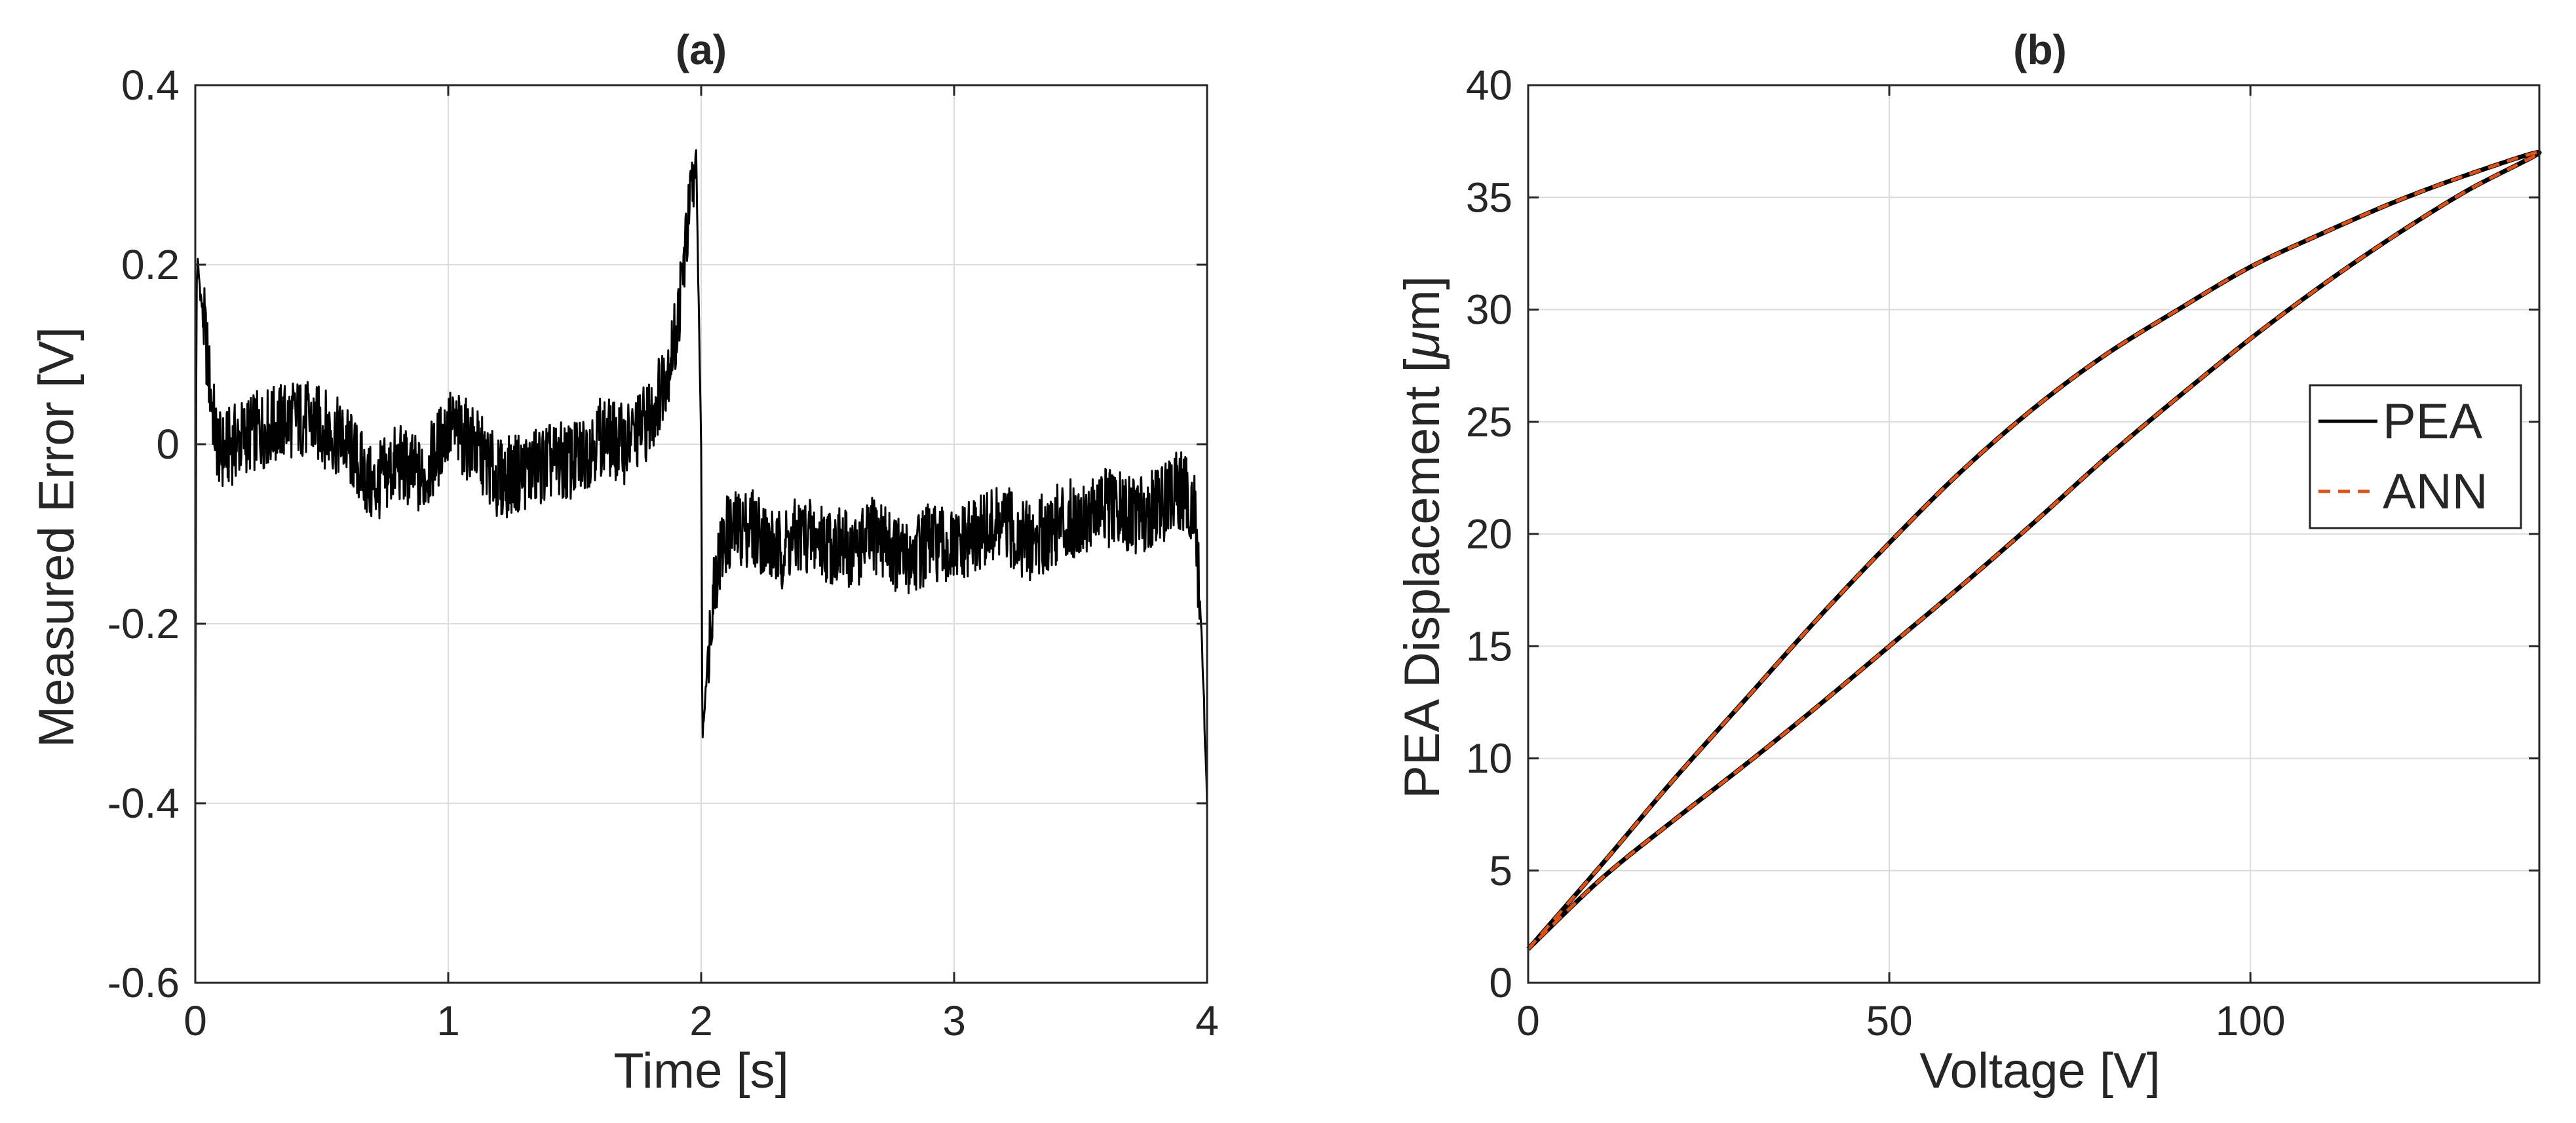 The height and width of the screenshot is (1123, 2576). I want to click on legend-label-ann: ANN, so click(2435, 492).